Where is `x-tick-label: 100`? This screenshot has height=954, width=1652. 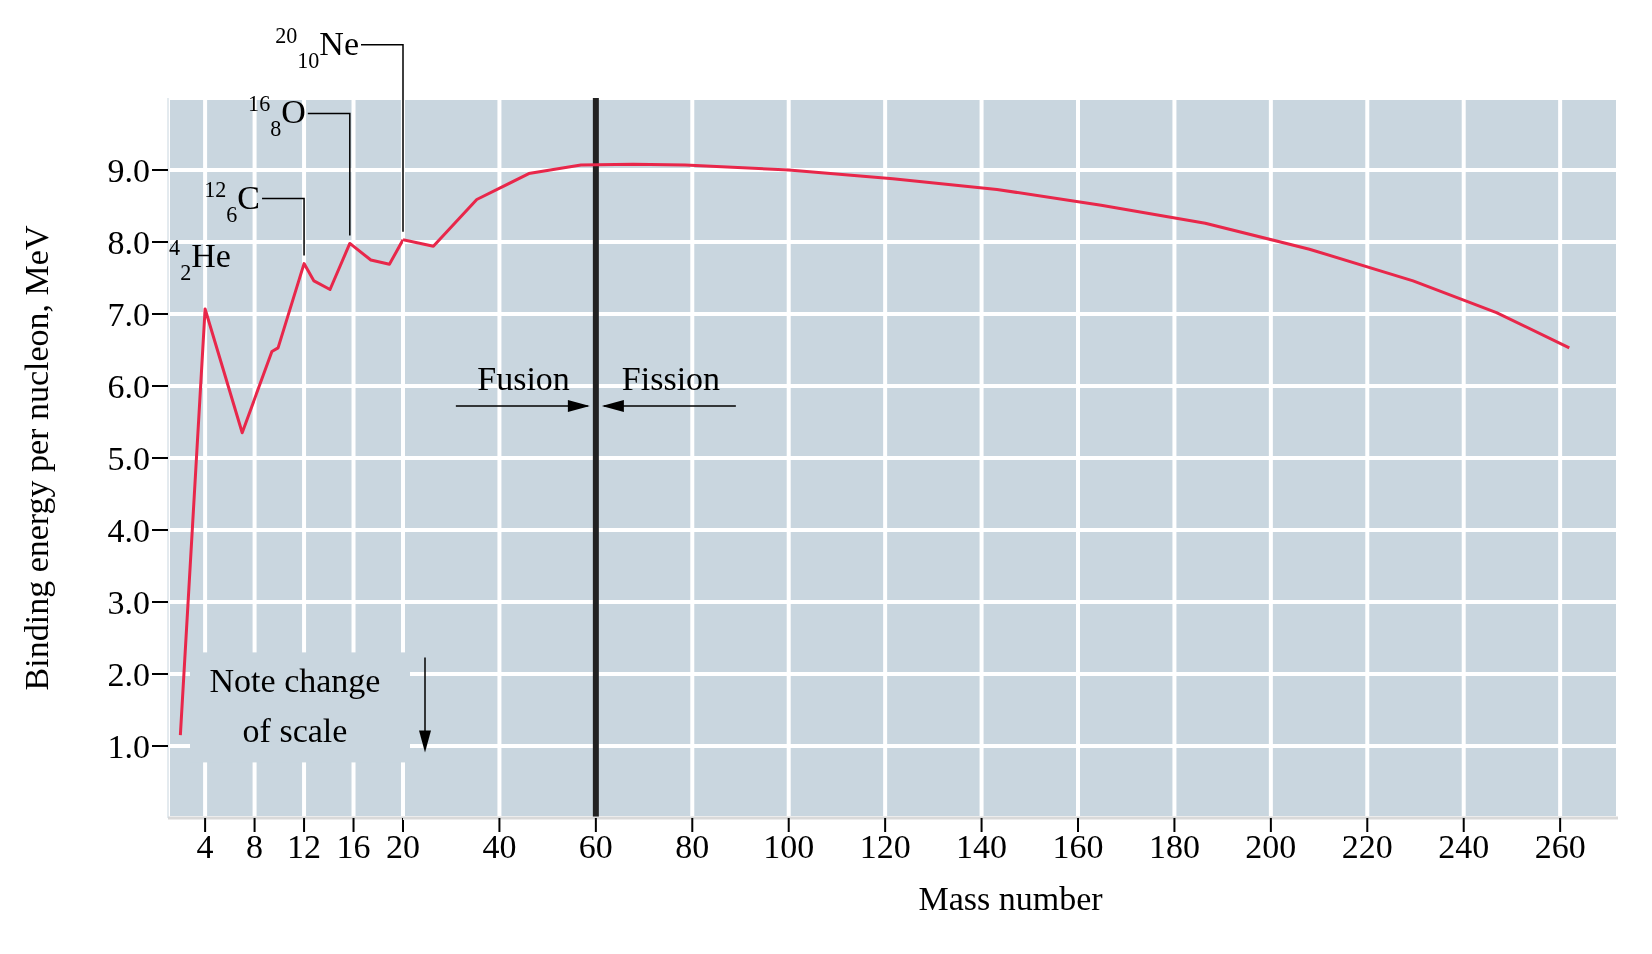
x-tick-label: 100 is located at coordinates (789, 847).